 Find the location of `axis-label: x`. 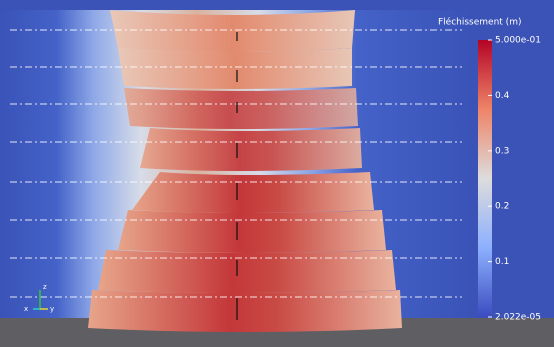

axis-label: x is located at coordinates (26, 309).